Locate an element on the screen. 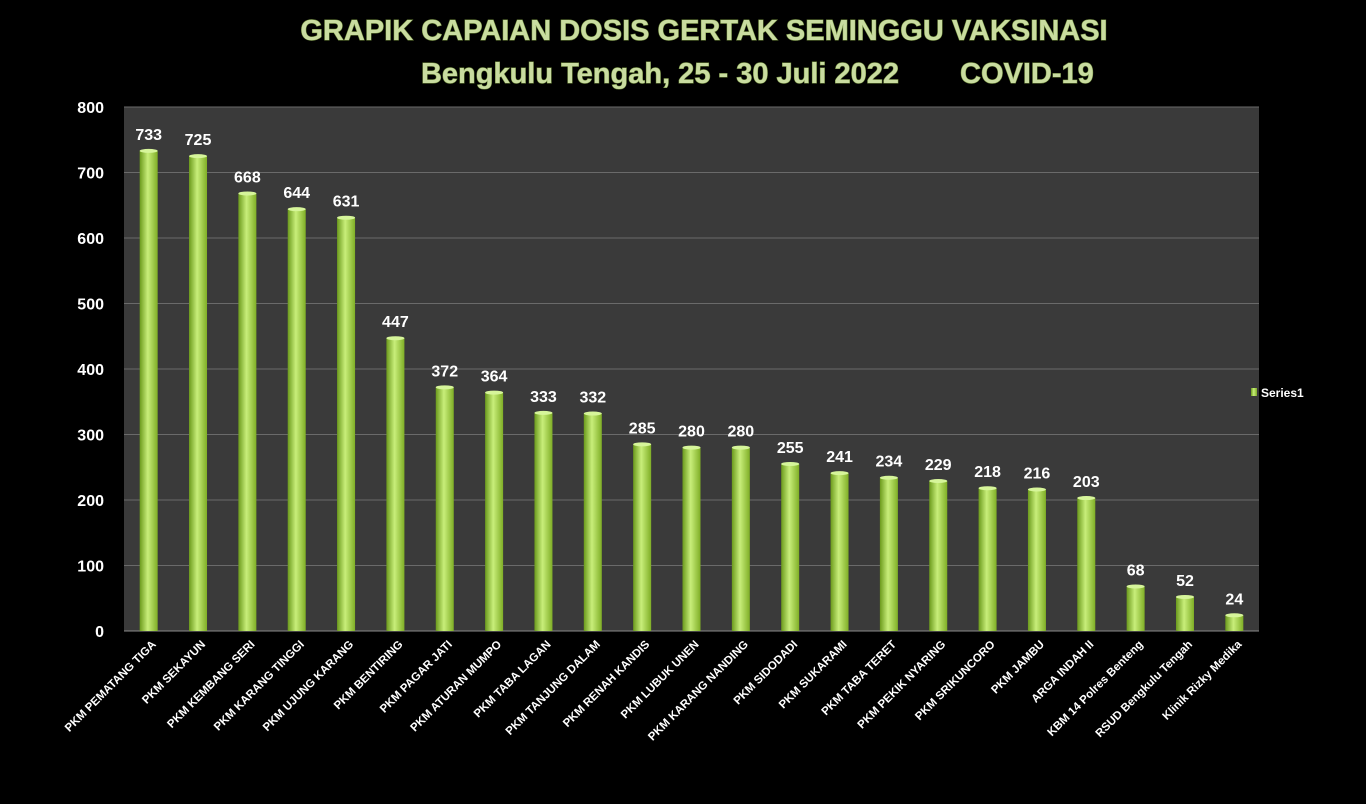 This screenshot has height=804, width=1366. chart-subtitle: Bengkulu Tengah, 25 - 30 Juli 2022 is located at coordinates (660, 74).